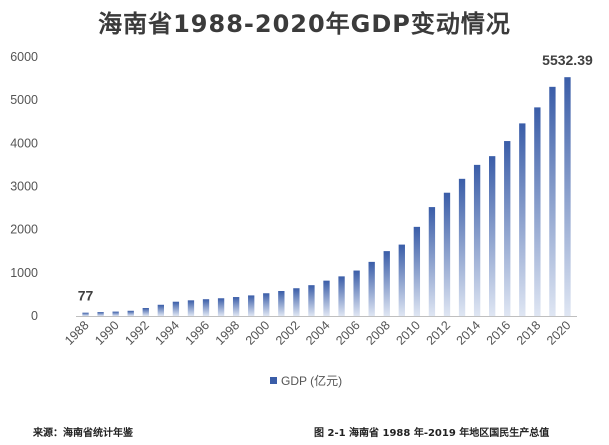 The width and height of the screenshot is (609, 445). What do you see at coordinates (24, 57) in the screenshot?
I see `y-tick-label: 6000` at bounding box center [24, 57].